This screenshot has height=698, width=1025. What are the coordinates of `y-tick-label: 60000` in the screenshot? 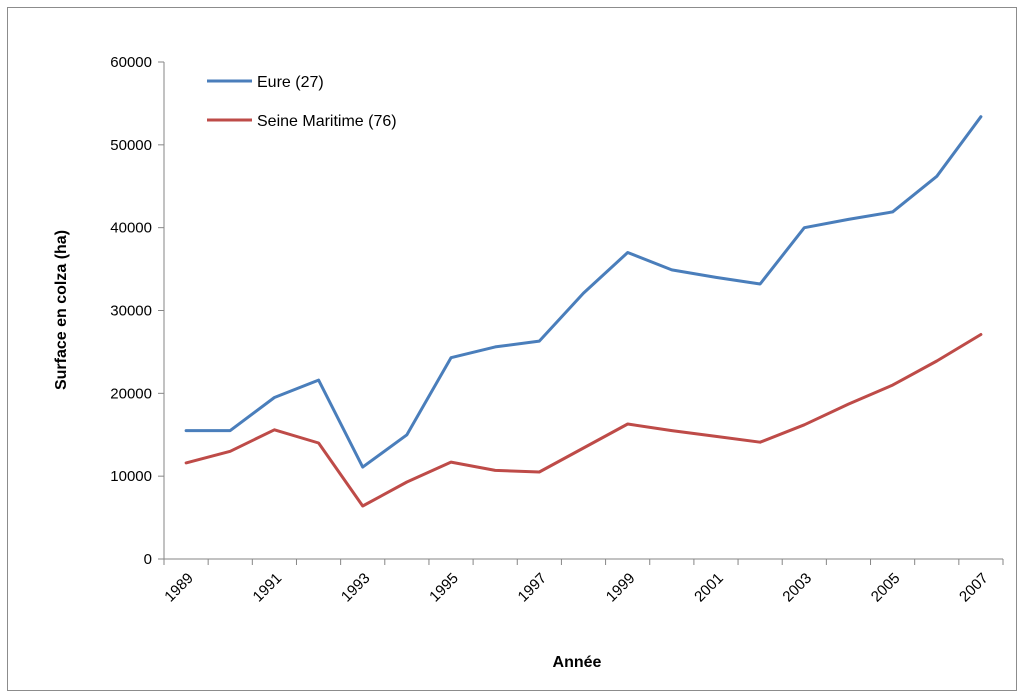 It's located at (131, 62).